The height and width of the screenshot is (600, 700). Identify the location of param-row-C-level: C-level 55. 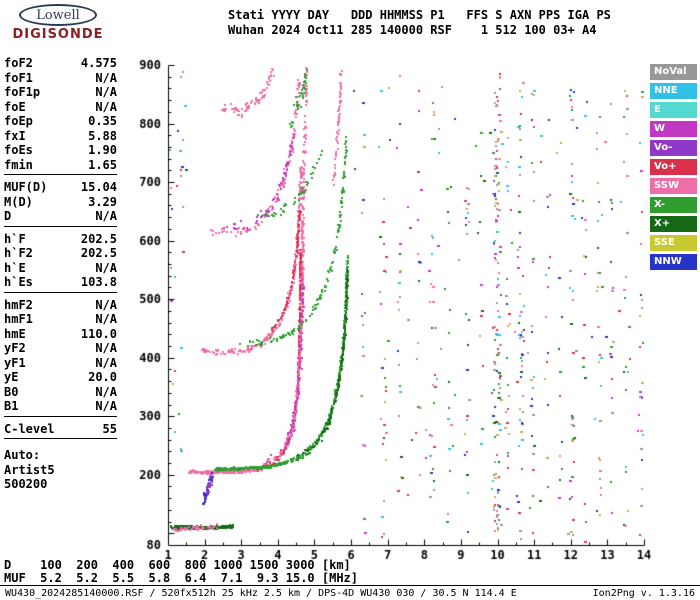
(60, 429).